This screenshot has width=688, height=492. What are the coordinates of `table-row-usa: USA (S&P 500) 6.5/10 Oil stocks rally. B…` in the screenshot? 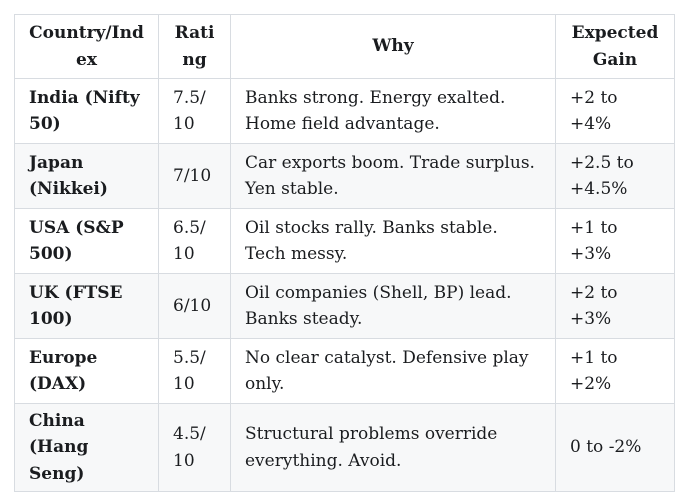 It's located at (344, 241).